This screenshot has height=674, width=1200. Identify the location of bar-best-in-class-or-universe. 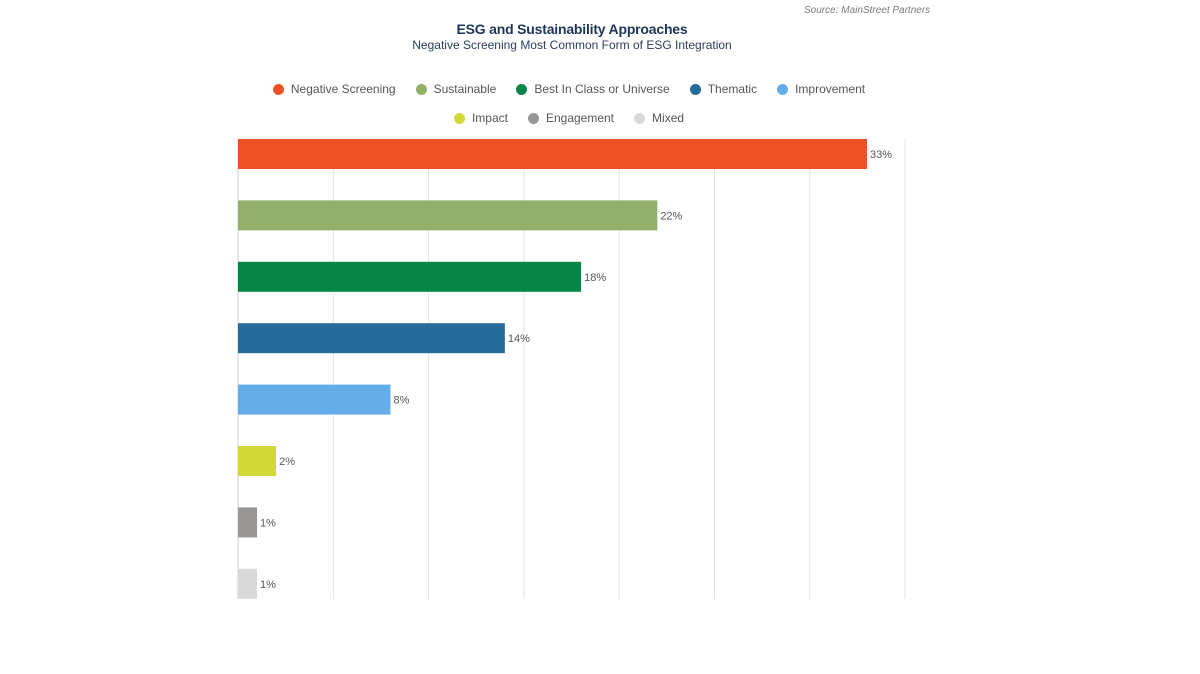
(410, 276).